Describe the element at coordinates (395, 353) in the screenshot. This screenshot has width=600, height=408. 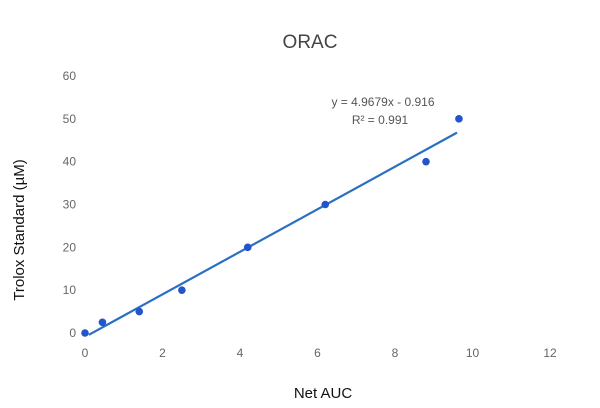
I see `x-tick-label: 8` at that location.